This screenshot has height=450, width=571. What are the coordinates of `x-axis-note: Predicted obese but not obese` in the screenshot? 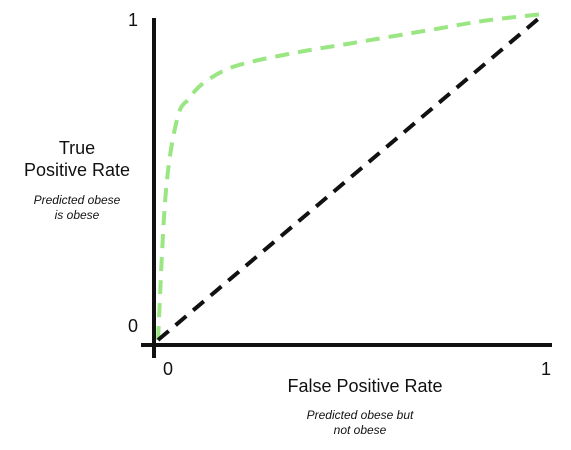 It's located at (360, 422).